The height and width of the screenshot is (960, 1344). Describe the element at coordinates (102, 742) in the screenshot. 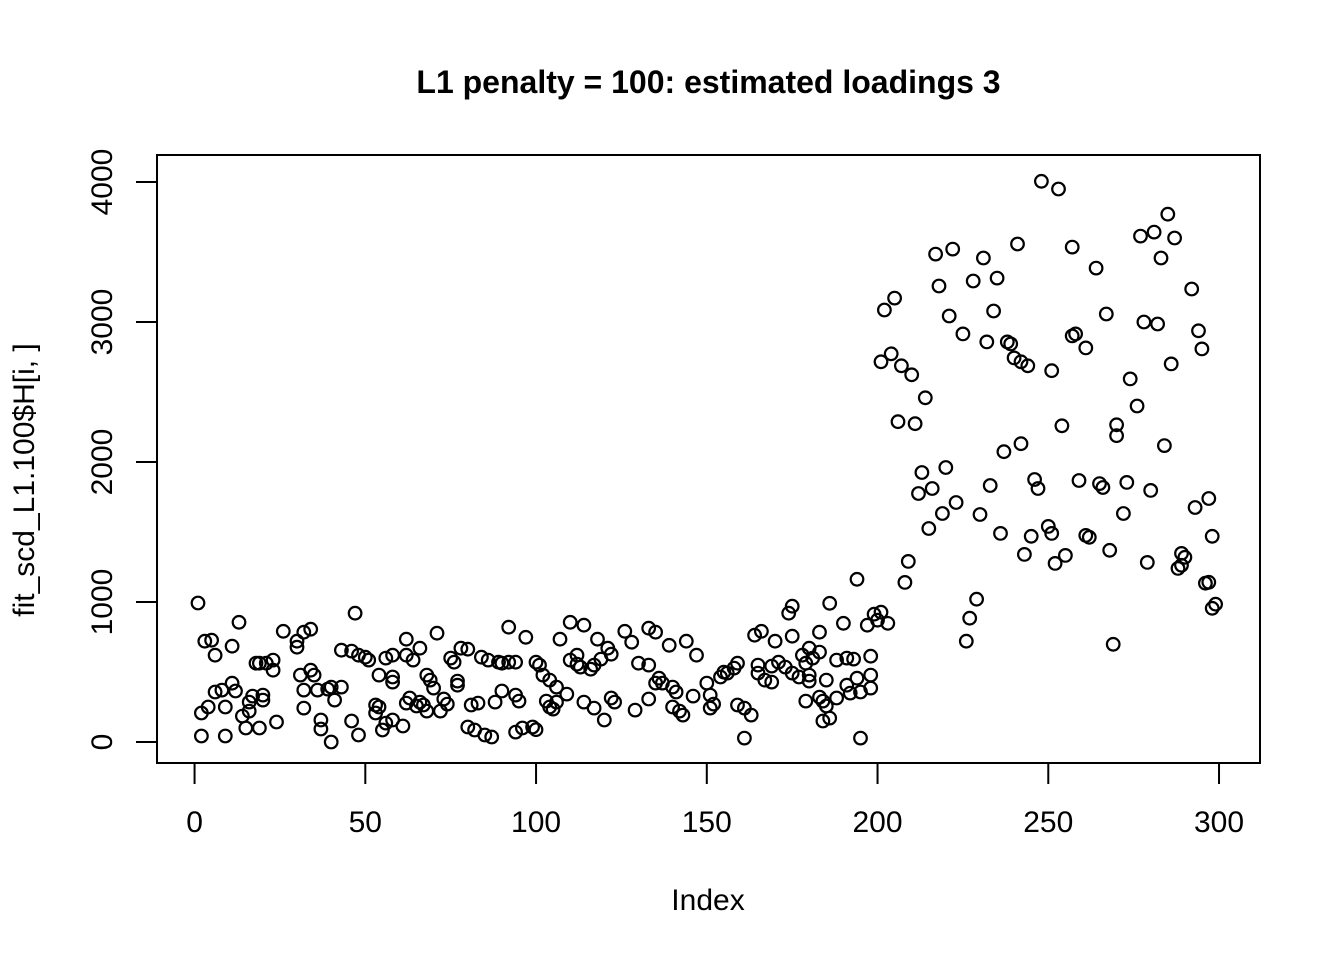

I see `y-axis-tick-label: 0` at that location.